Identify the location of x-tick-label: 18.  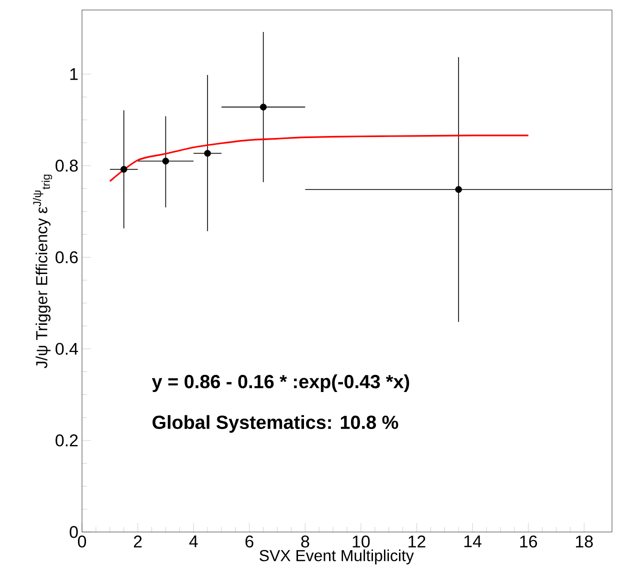
(584, 542).